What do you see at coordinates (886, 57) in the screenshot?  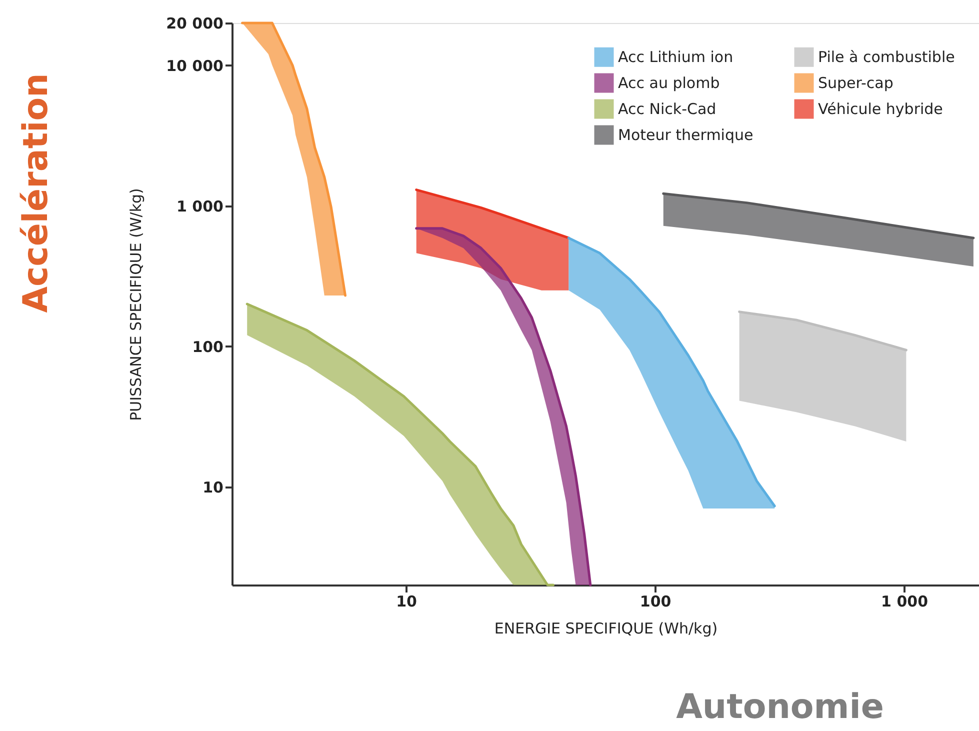 I see `legend-label: Pile à combustible` at bounding box center [886, 57].